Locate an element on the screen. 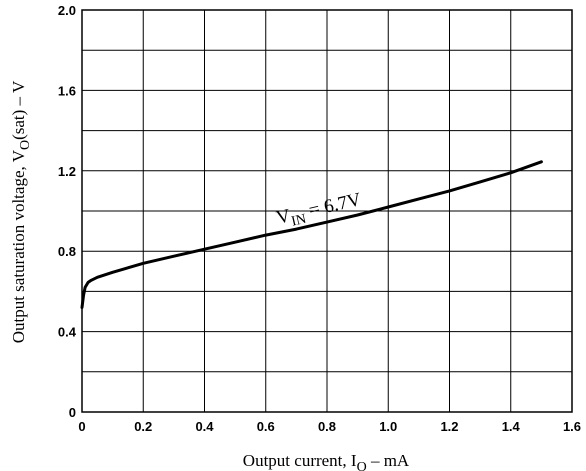  y-tick-label: 1.6 is located at coordinates (67, 90).